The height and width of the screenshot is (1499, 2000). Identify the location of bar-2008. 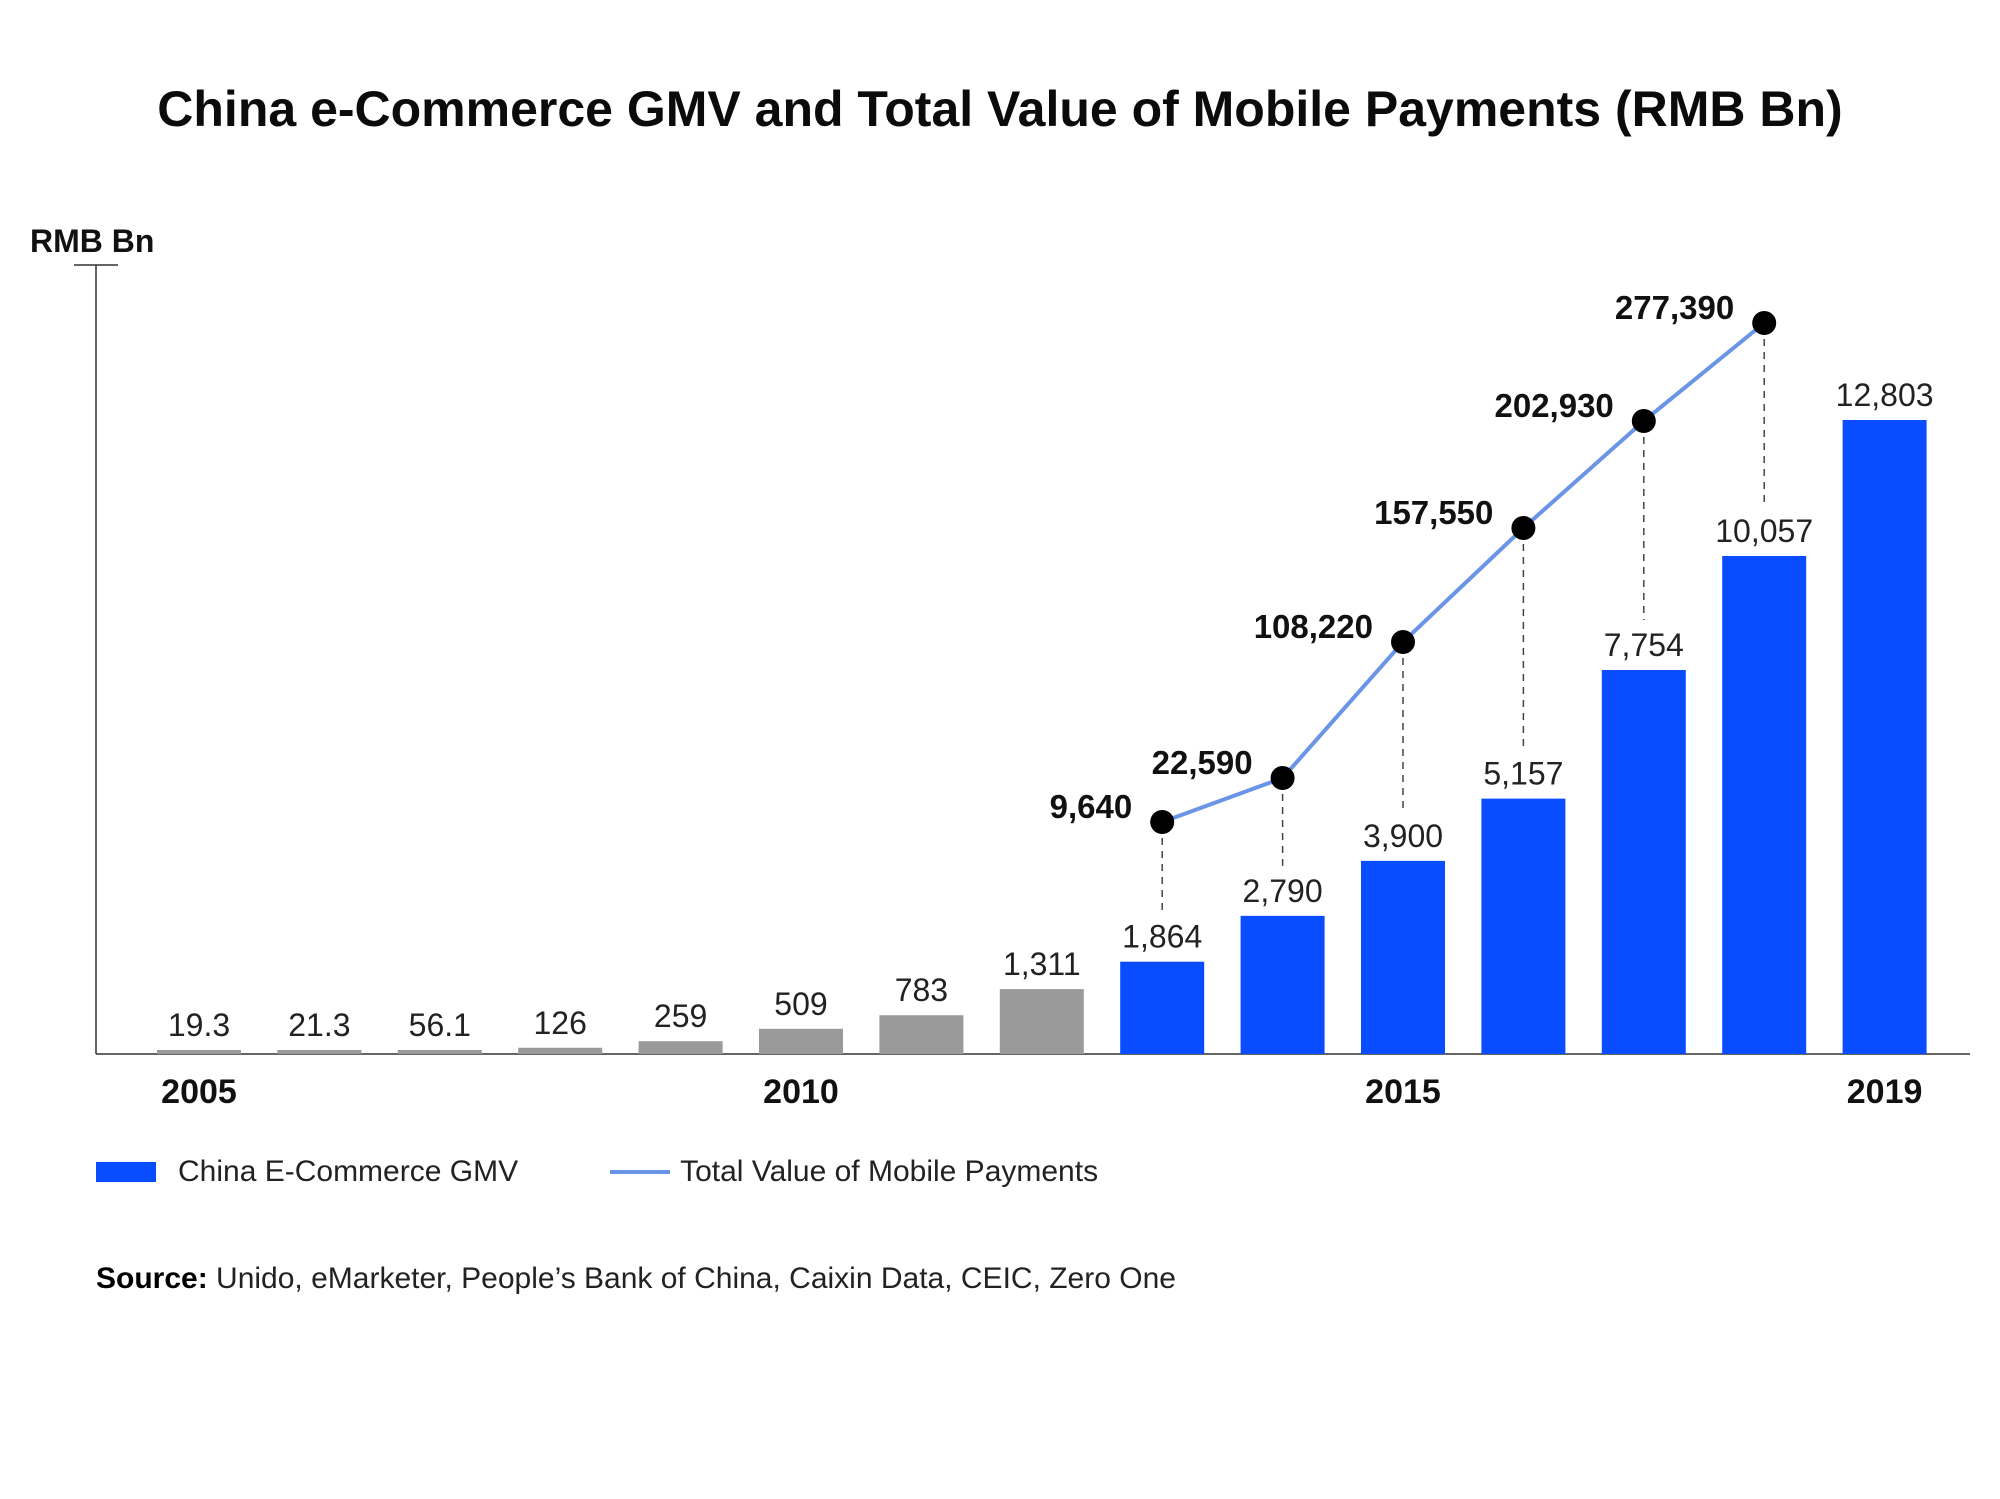
(560, 1050).